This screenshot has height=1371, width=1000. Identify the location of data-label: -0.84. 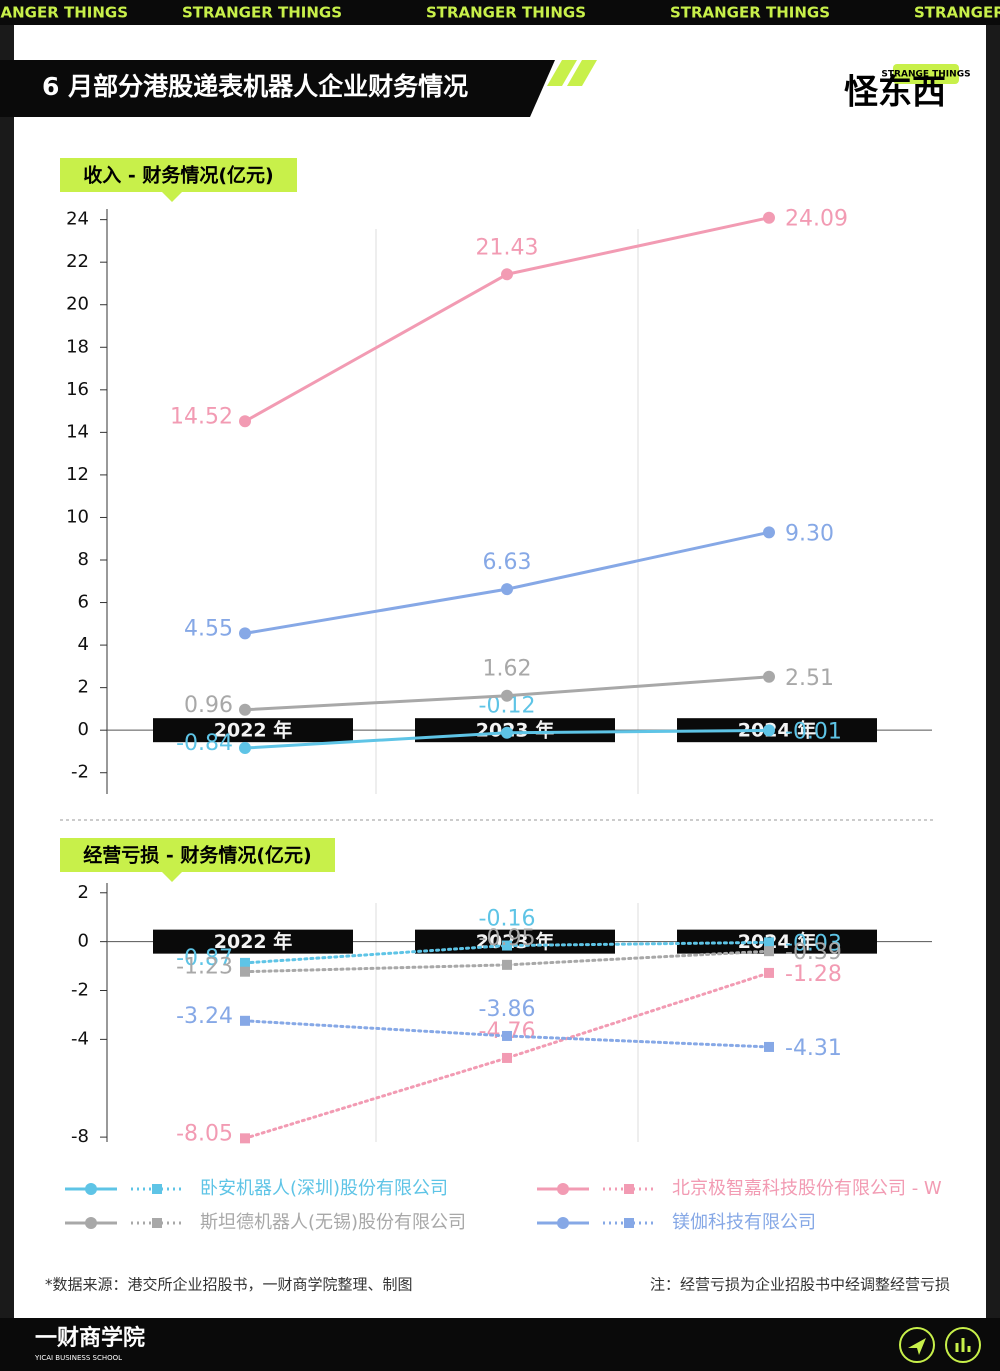
(204, 743).